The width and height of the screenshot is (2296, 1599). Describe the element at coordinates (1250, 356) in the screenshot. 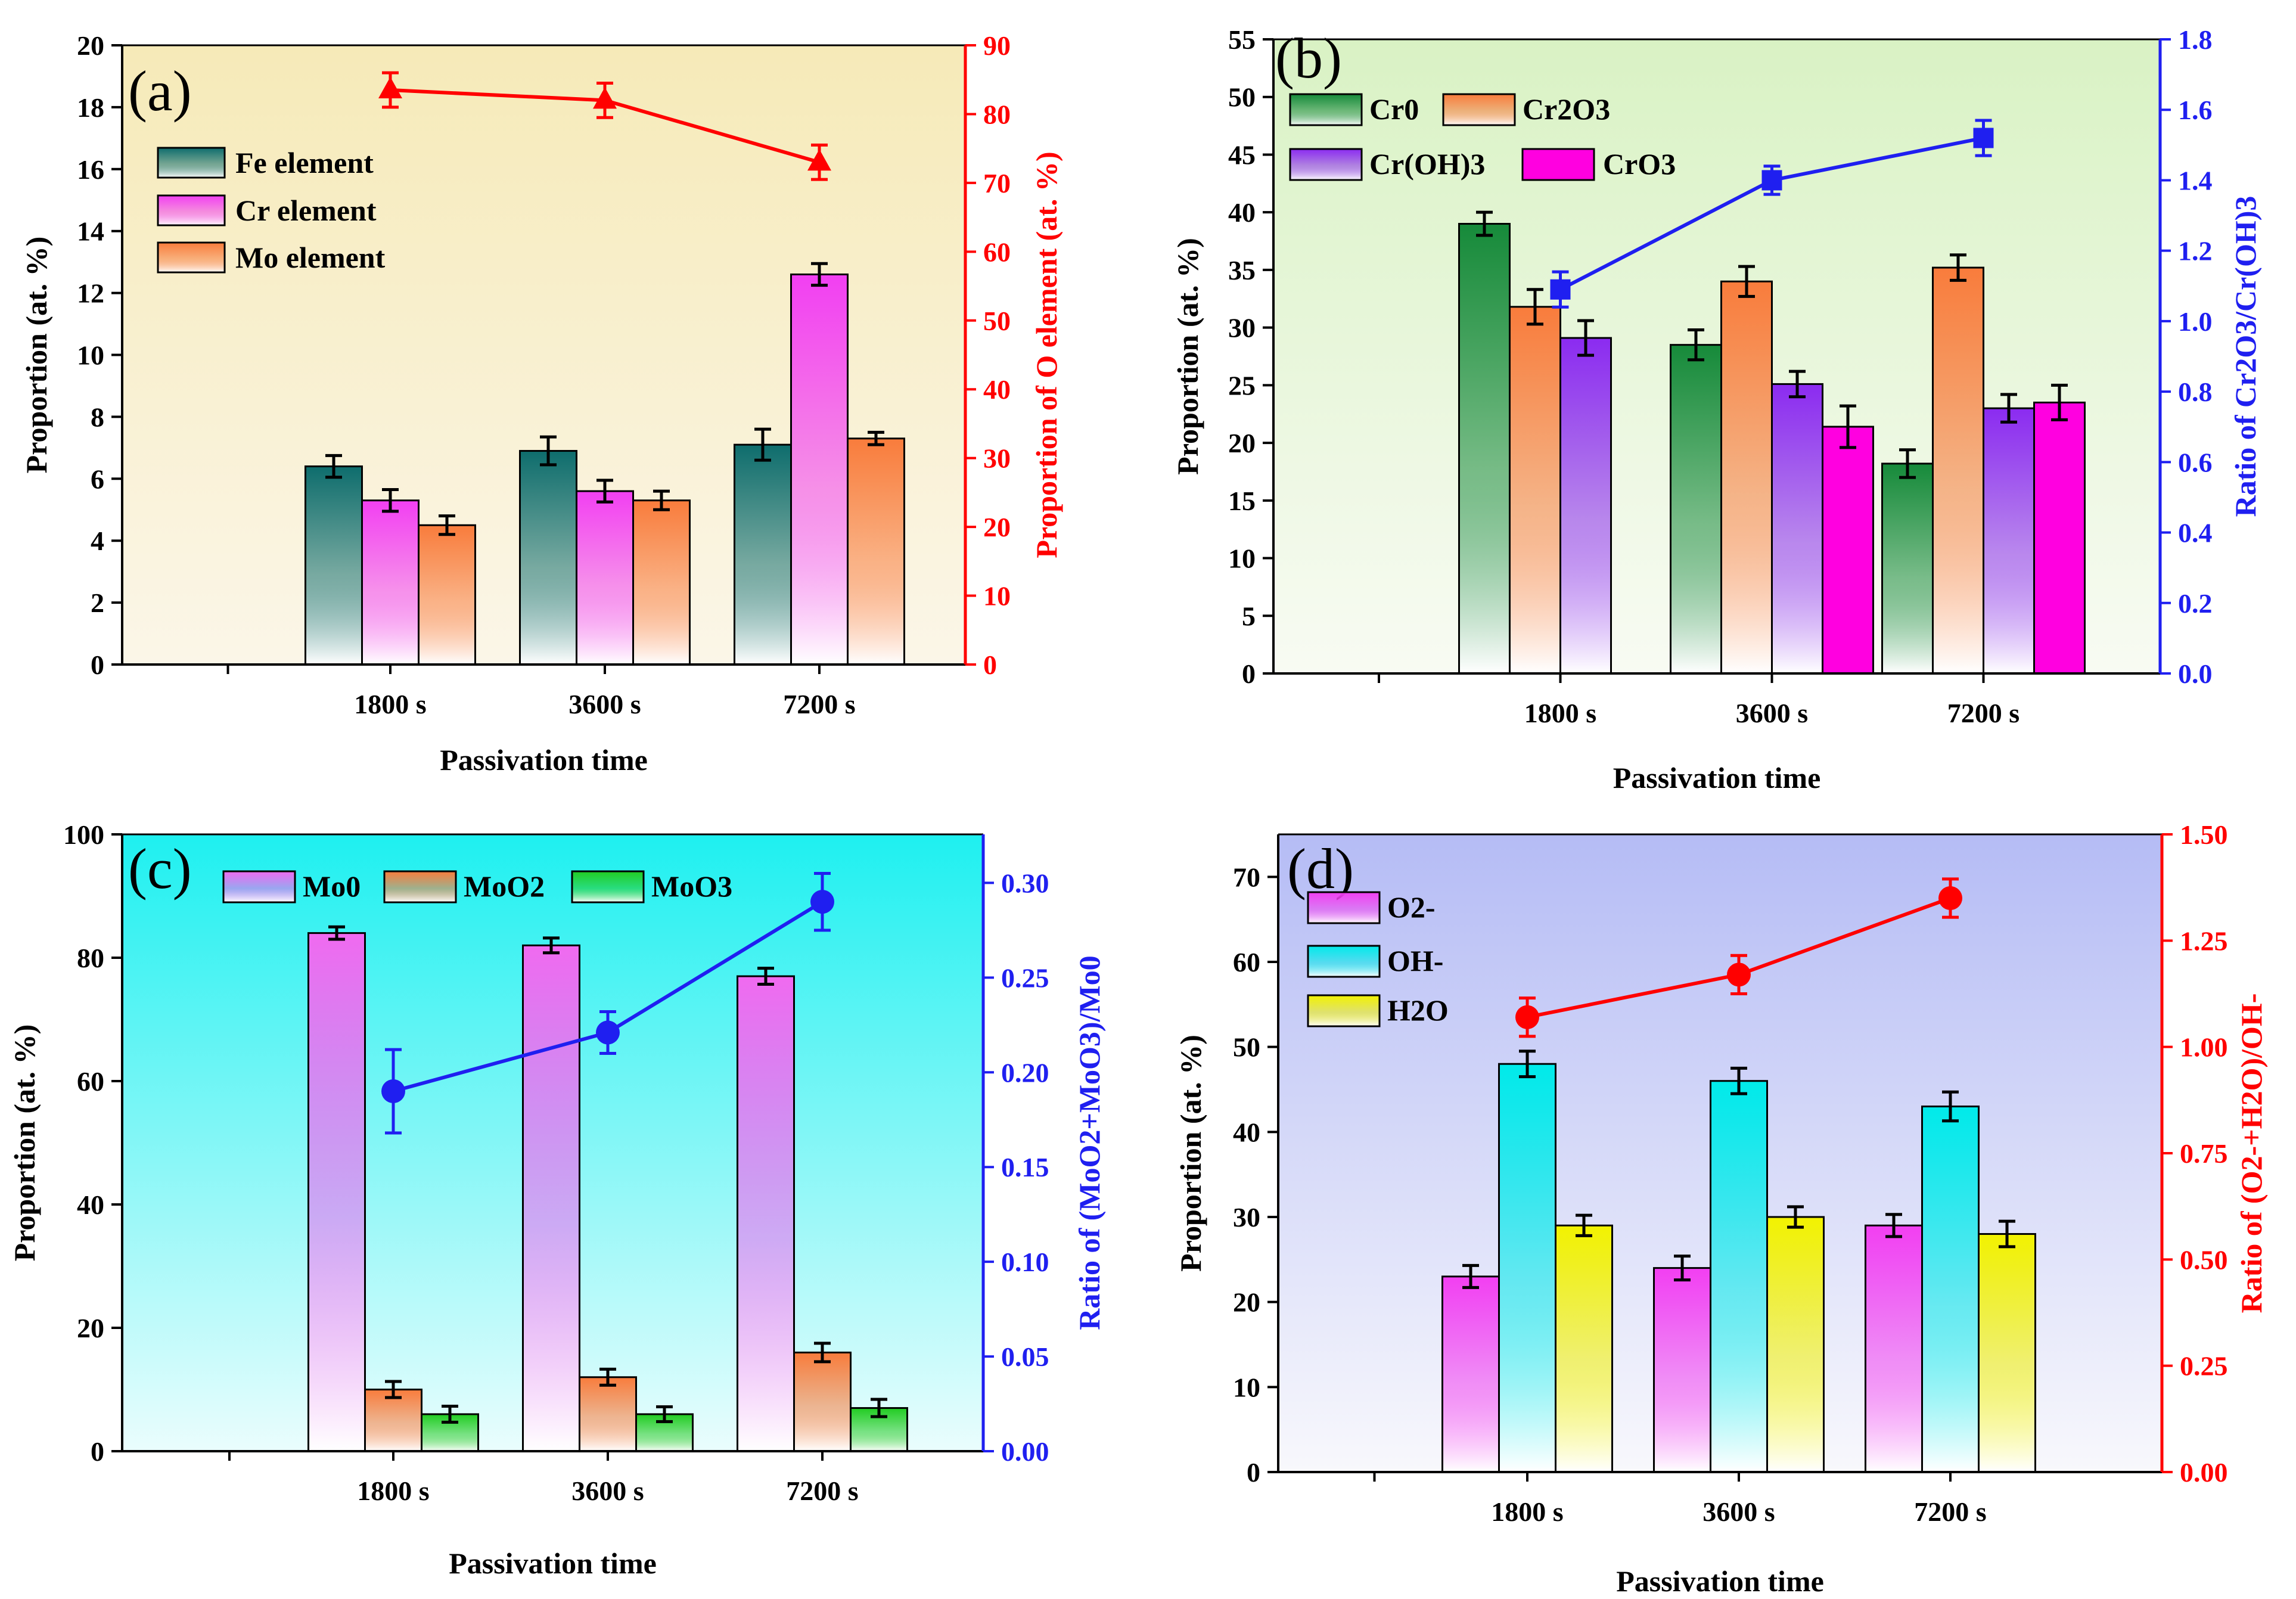

I see `y-ticks: 0 5 10 15 20 25 30 35 40 45 50 55` at that location.